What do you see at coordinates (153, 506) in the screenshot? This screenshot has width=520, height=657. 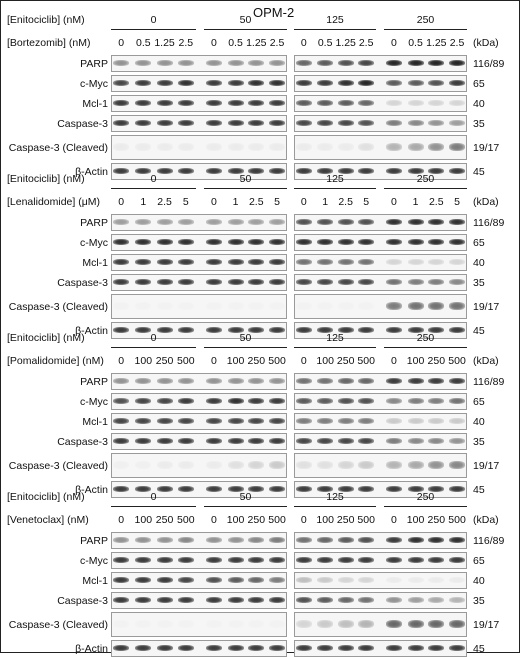 I see `group-underline` at bounding box center [153, 506].